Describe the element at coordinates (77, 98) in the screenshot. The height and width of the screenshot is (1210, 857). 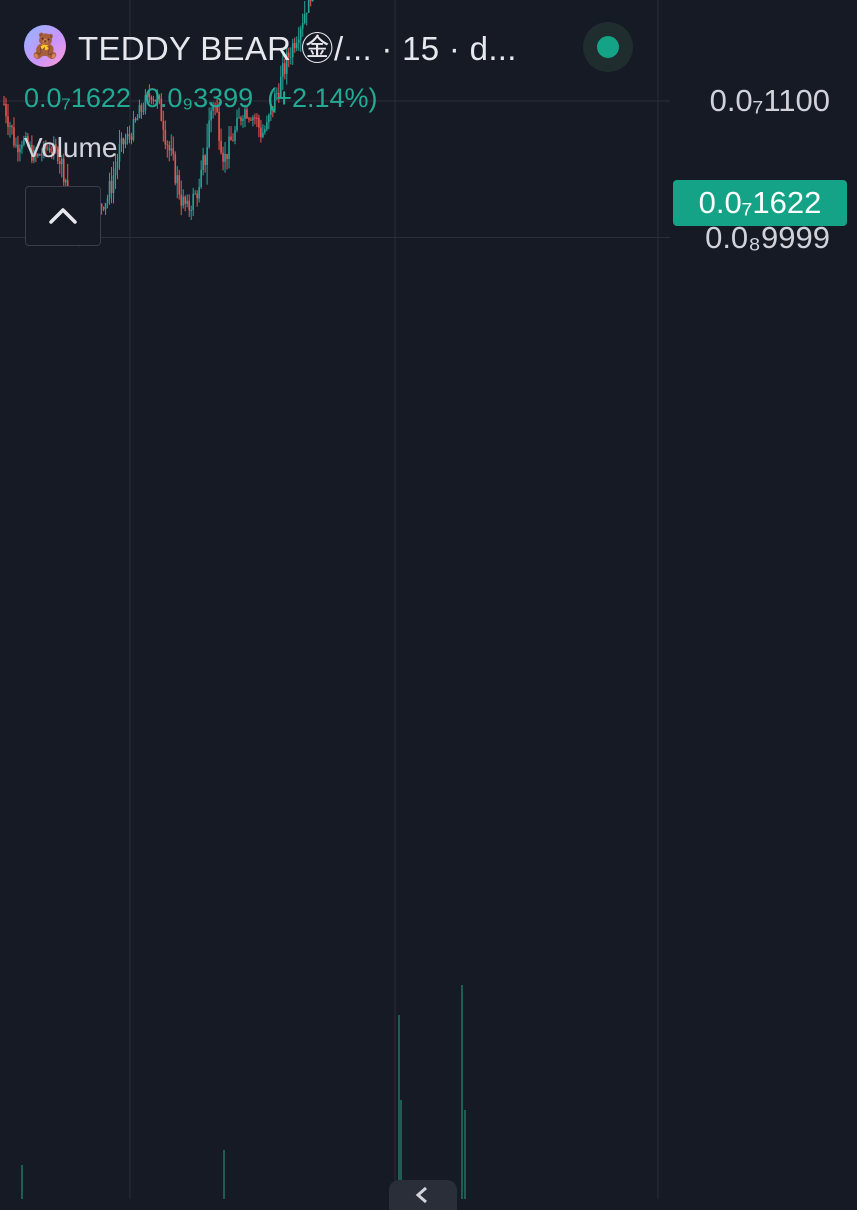
I see `last-price: 0.0₇1622` at that location.